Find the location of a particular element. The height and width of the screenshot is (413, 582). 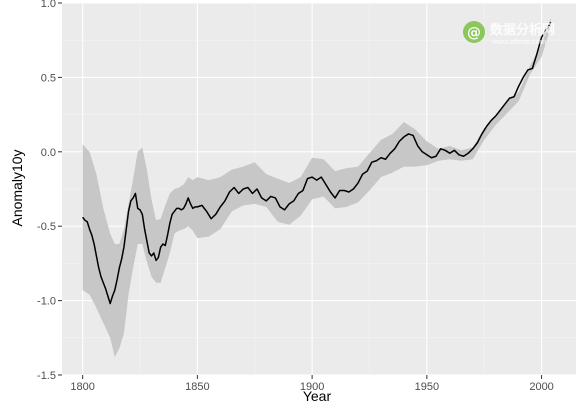

x-tick-label: 1950 is located at coordinates (427, 387).